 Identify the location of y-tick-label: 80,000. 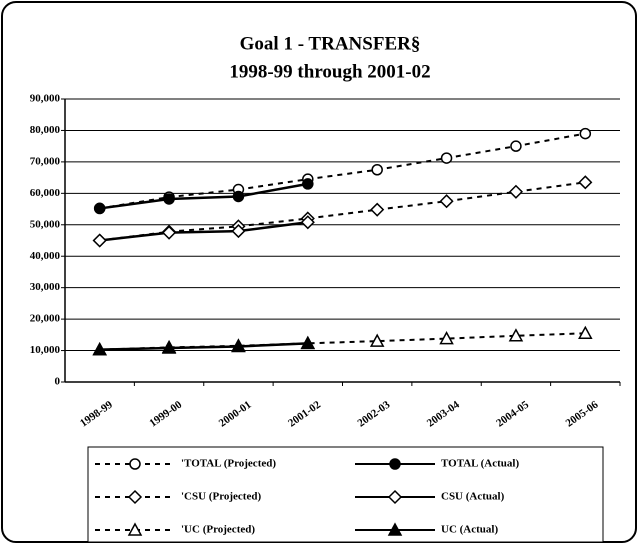
(45, 130).